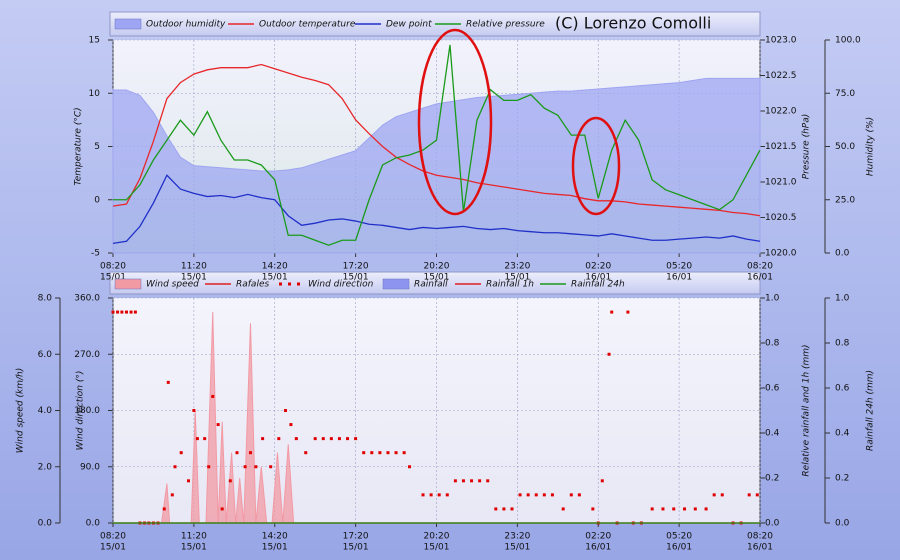 The width and height of the screenshot is (900, 560). I want to click on y-tick-label: 0.4, so click(772, 434).